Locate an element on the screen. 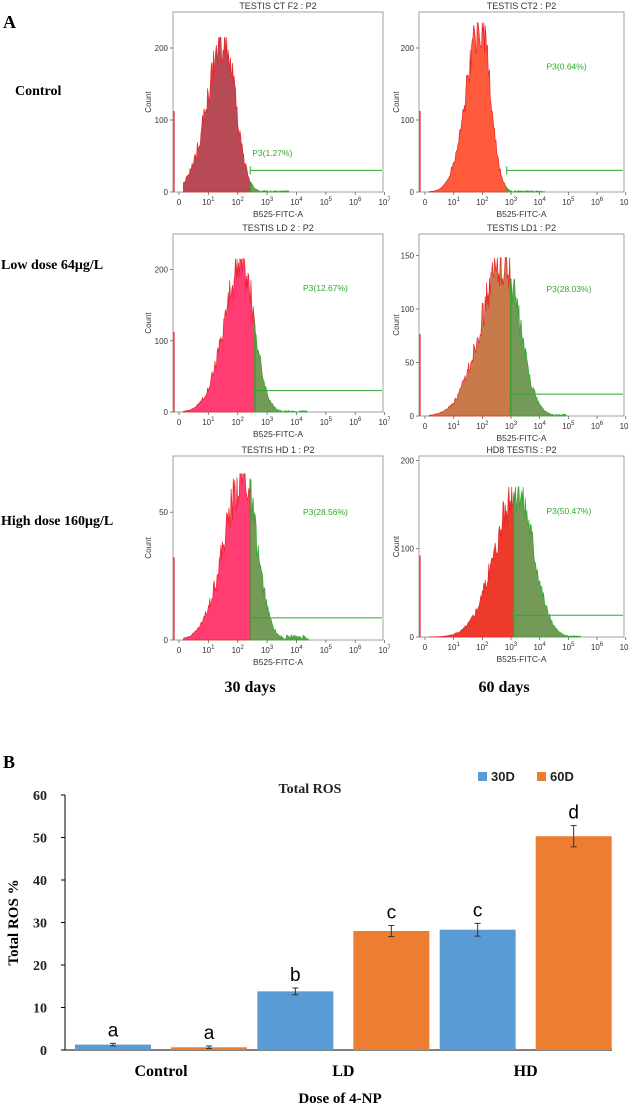 This screenshot has width=630, height=1110. histogram-title: TESTIS CT F2 : P2 is located at coordinates (277, 6).